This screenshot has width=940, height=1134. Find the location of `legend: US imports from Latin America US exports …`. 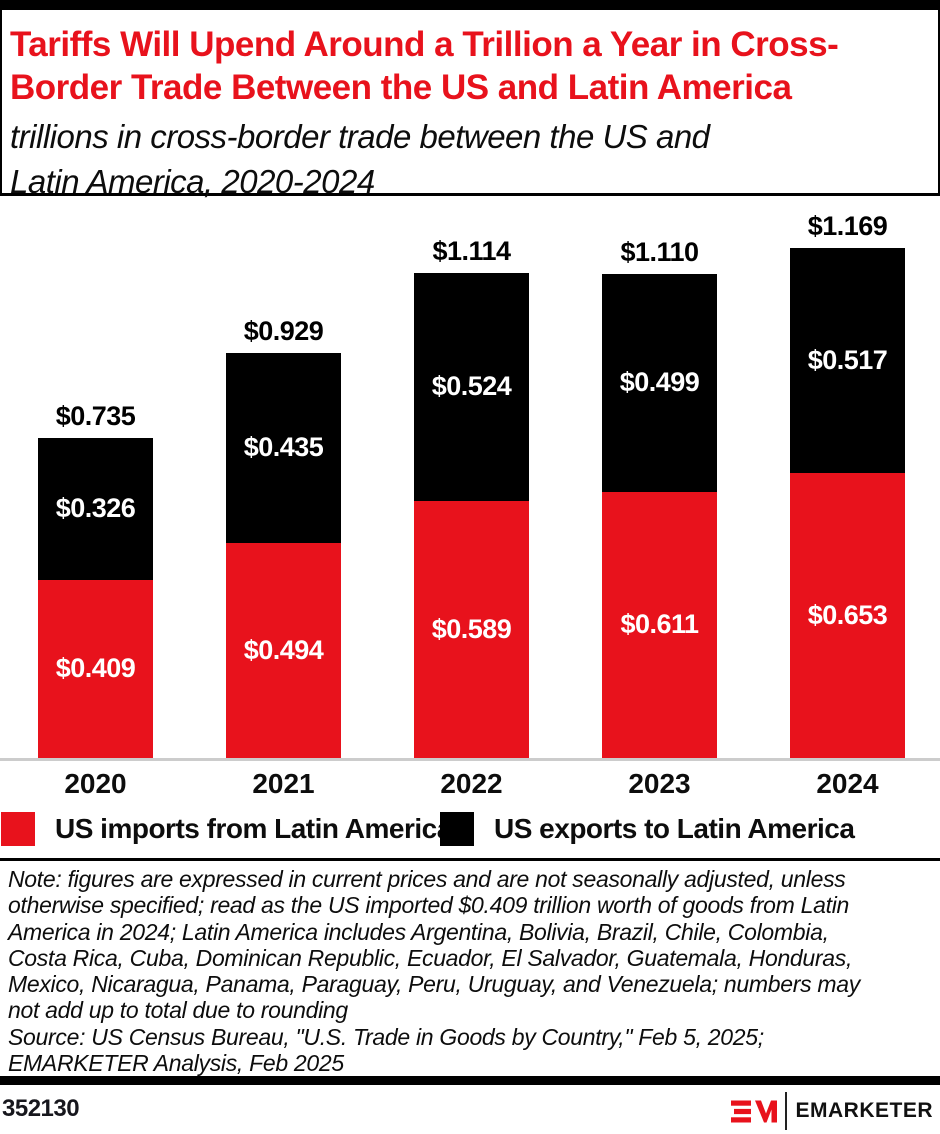

legend: US imports from Latin America US exports … is located at coordinates (470, 833).